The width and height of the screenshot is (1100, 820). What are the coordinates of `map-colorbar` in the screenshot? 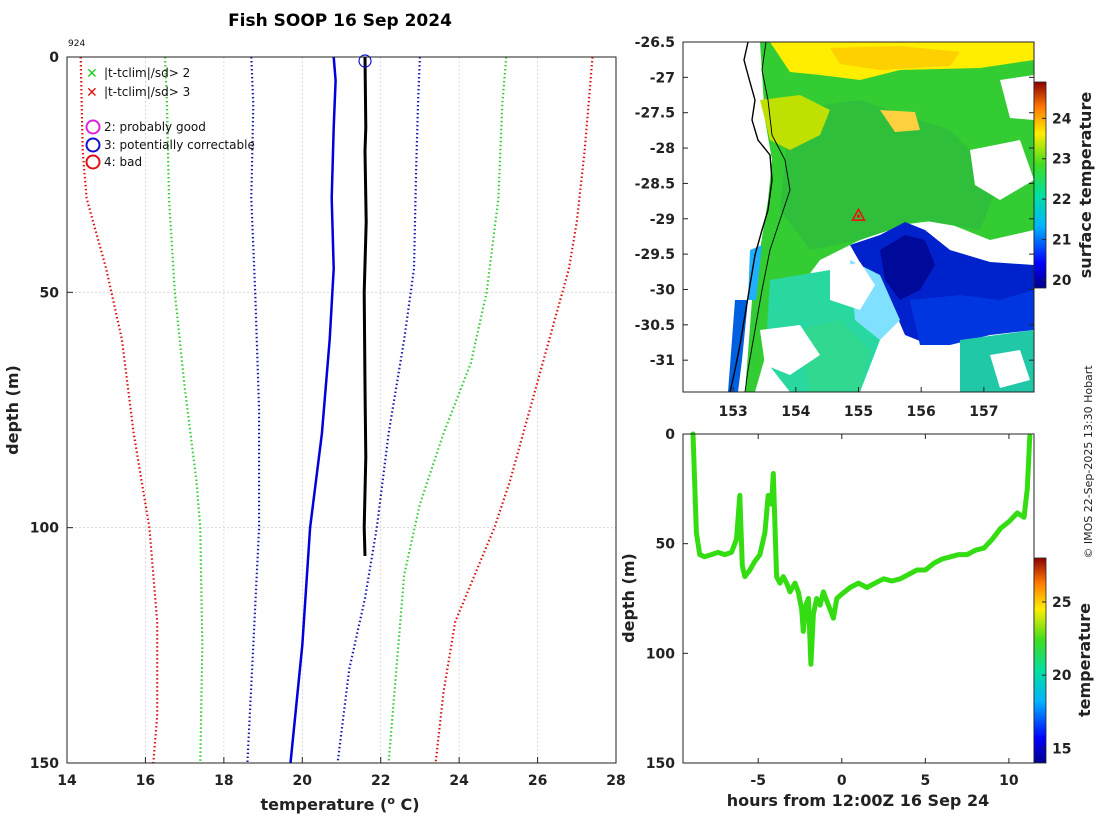 It's located at (1040, 185).